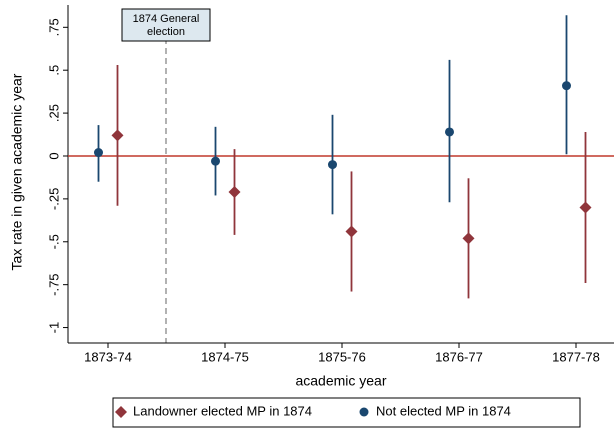 The width and height of the screenshot is (615, 431). Describe the element at coordinates (53, 27) in the screenshot. I see `y-tick-label: .75` at that location.